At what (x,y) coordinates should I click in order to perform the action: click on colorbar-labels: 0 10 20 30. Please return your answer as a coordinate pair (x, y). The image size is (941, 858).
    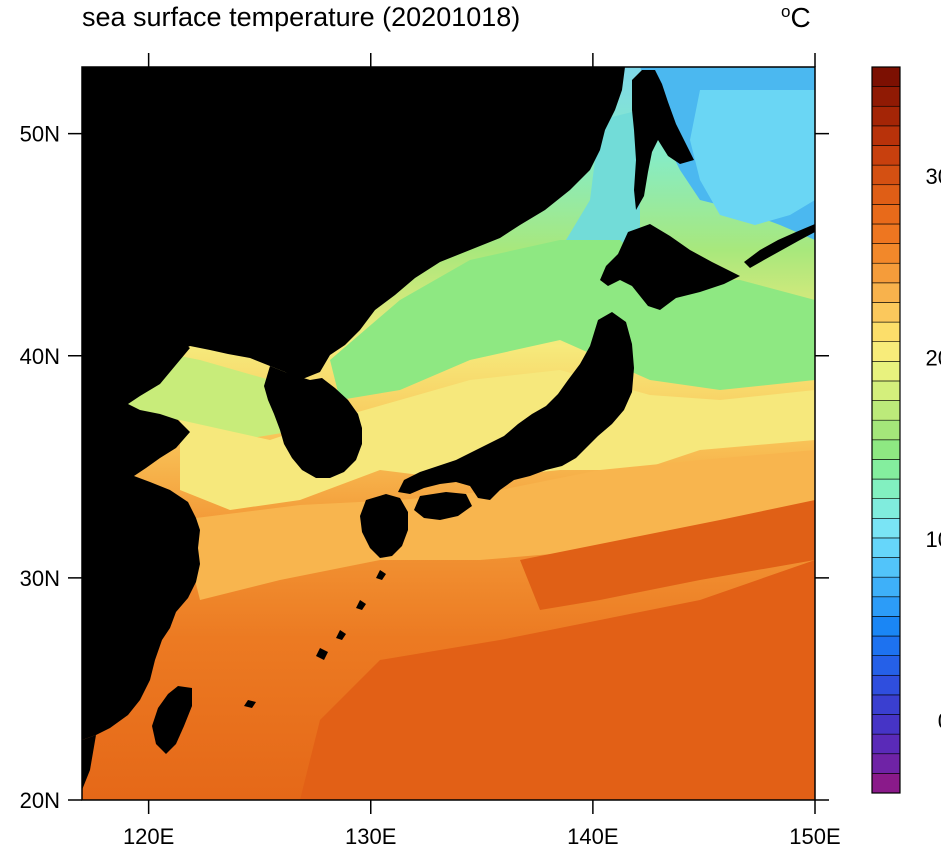
    Looking at the image, I should click on (933, 449).